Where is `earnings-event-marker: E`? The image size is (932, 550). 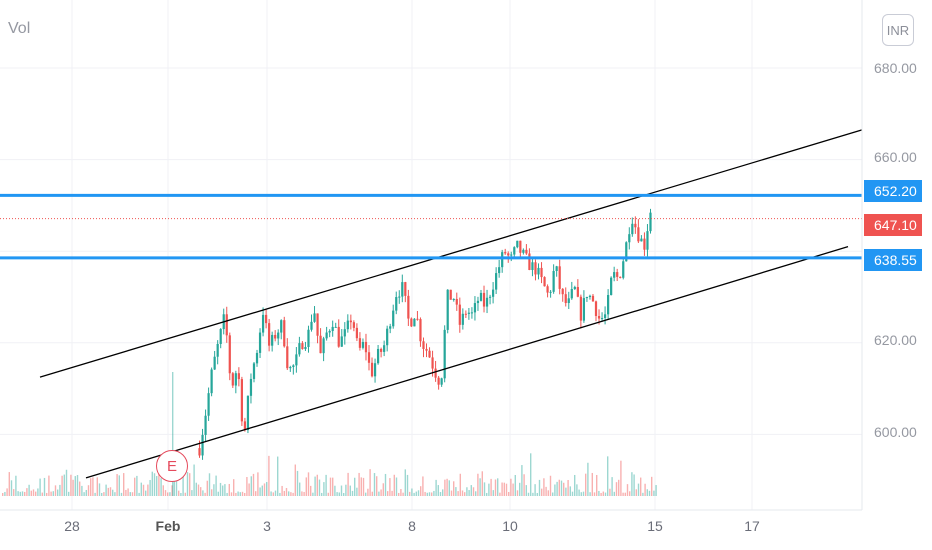 earnings-event-marker: E is located at coordinates (172, 466).